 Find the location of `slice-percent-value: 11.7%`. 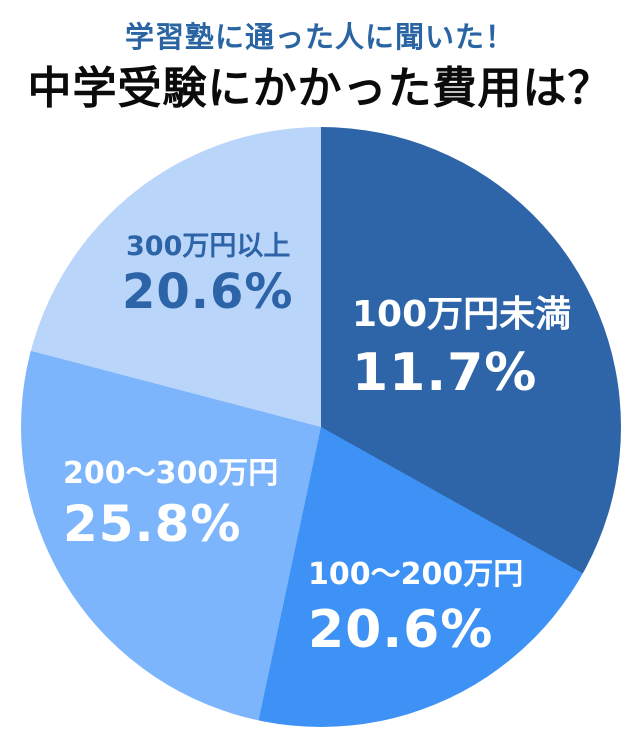

slice-percent-value: 11.7% is located at coordinates (445, 372).